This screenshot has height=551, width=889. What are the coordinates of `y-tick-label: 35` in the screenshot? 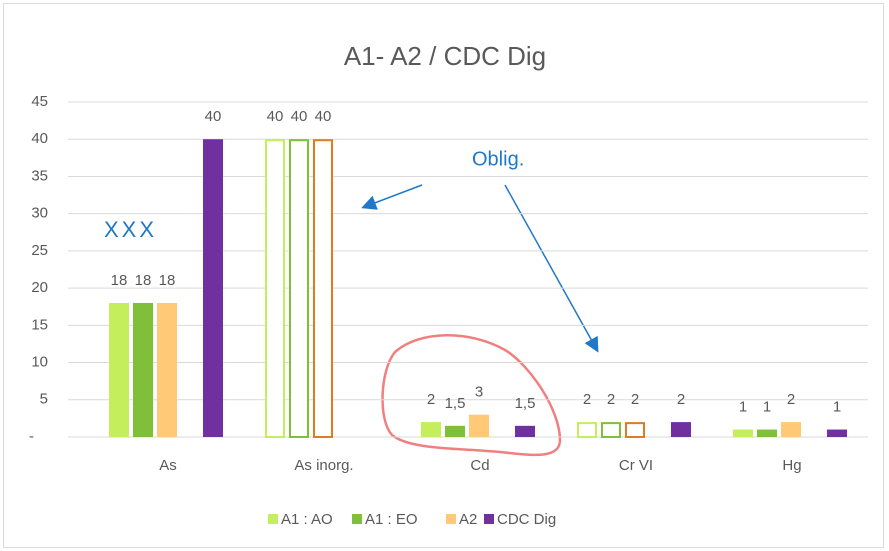 It's located at (39, 175).